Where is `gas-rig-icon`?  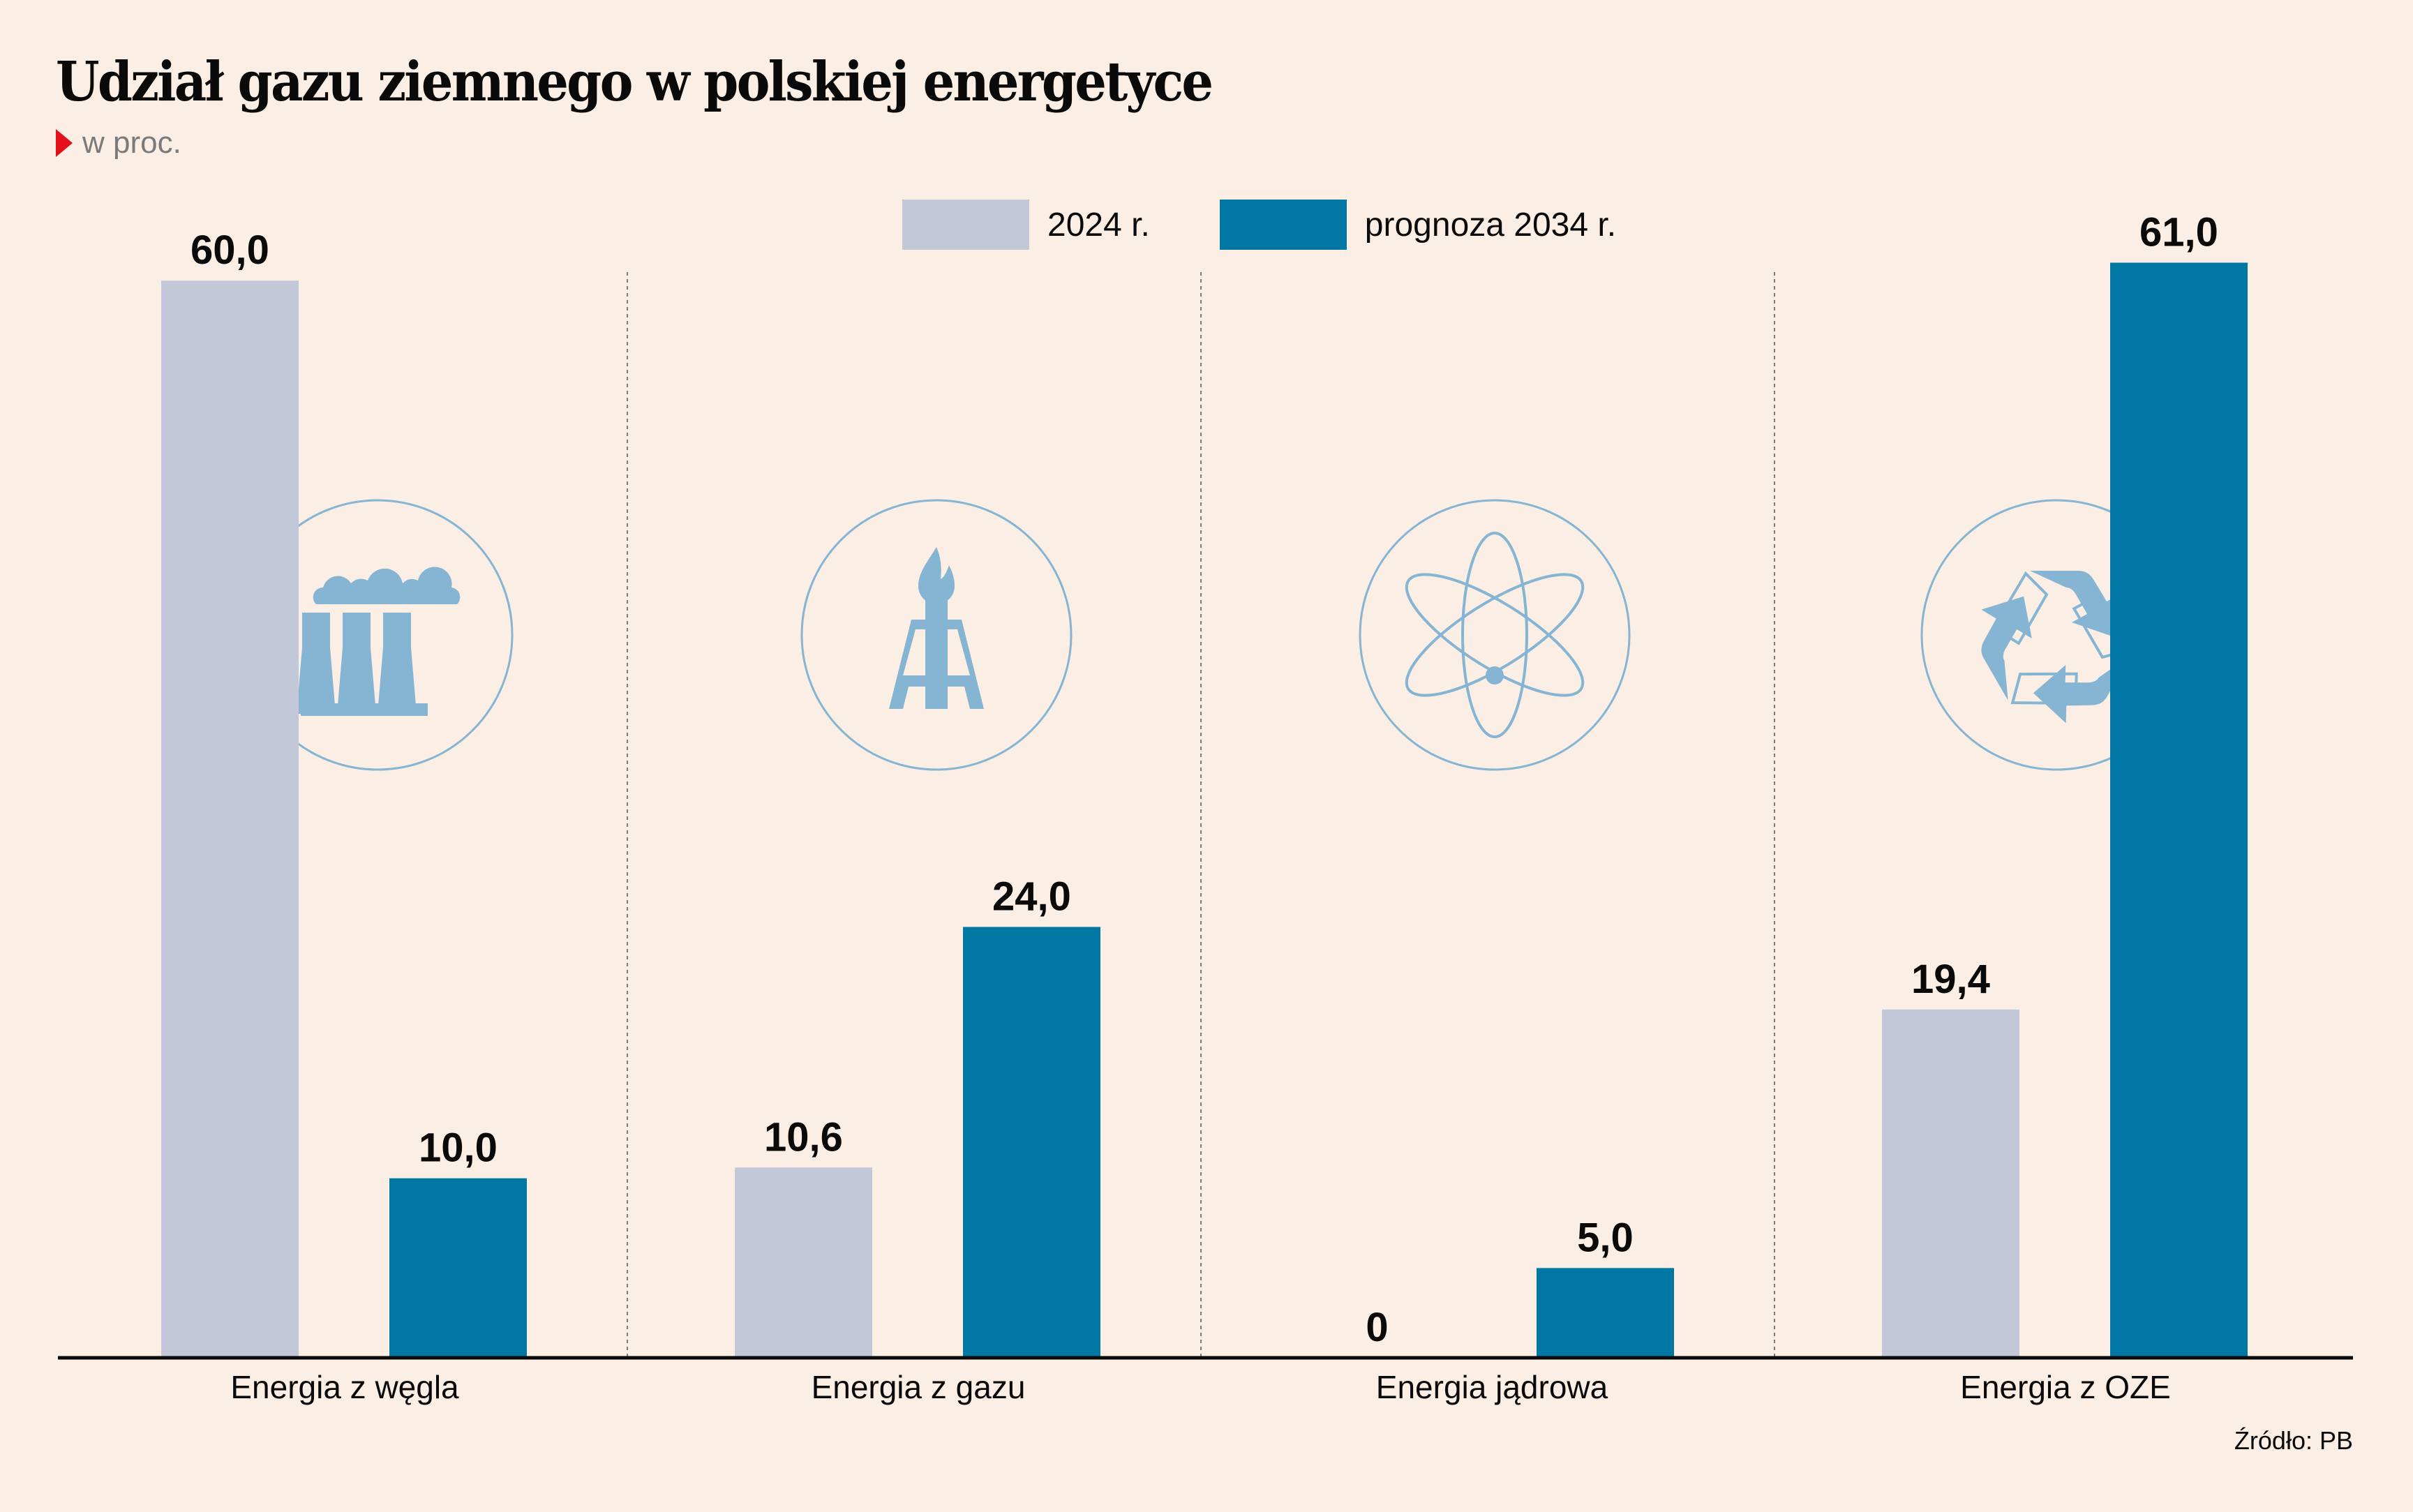
gas-rig-icon is located at coordinates (936, 635).